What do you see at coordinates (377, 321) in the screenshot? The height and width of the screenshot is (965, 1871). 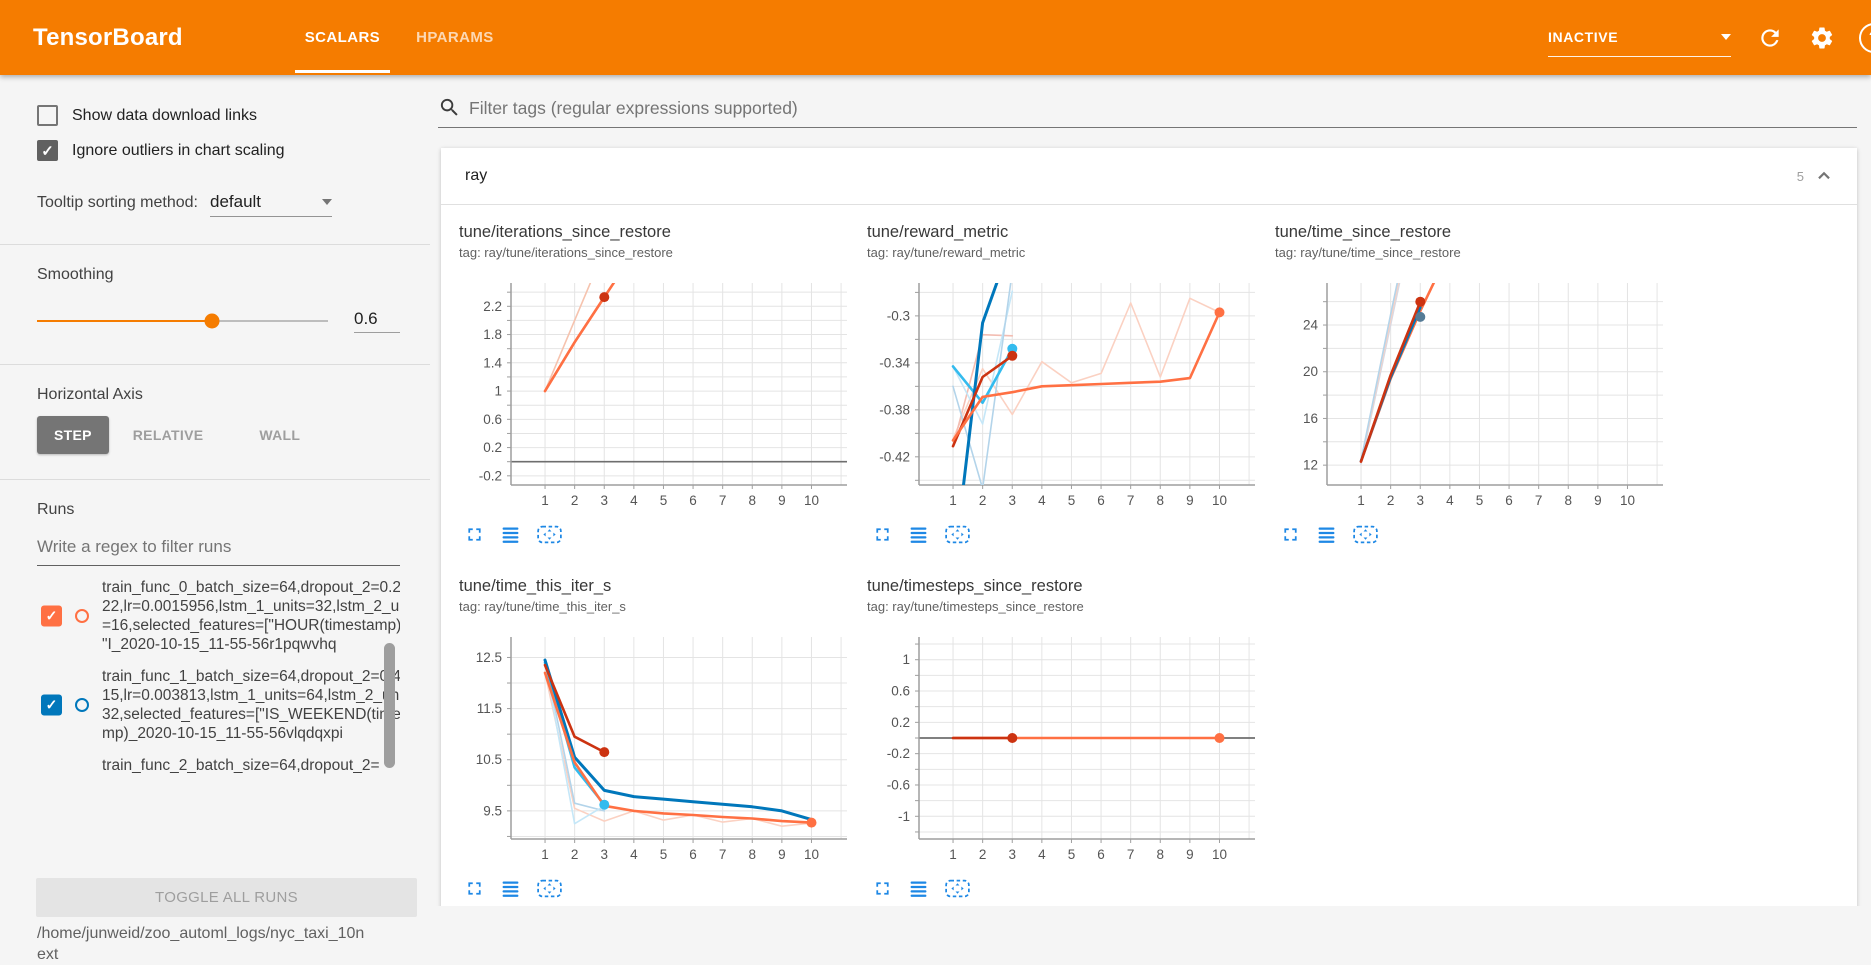 I see `smoothing-value-input: 0.6` at bounding box center [377, 321].